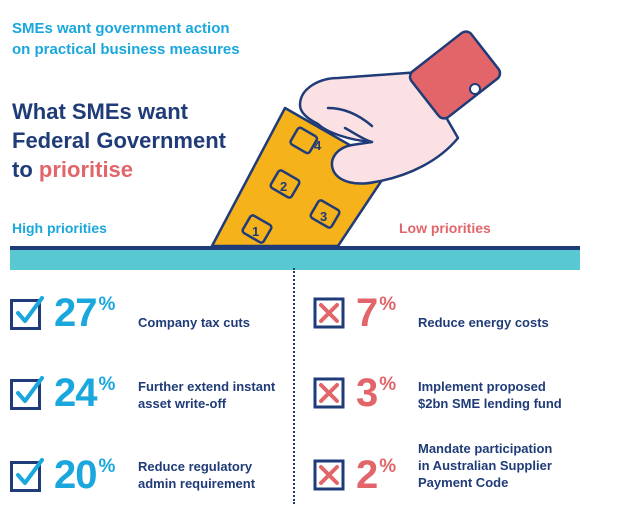 The image size is (633, 516). I want to click on title-line-2: Federal Government, so click(119, 140).